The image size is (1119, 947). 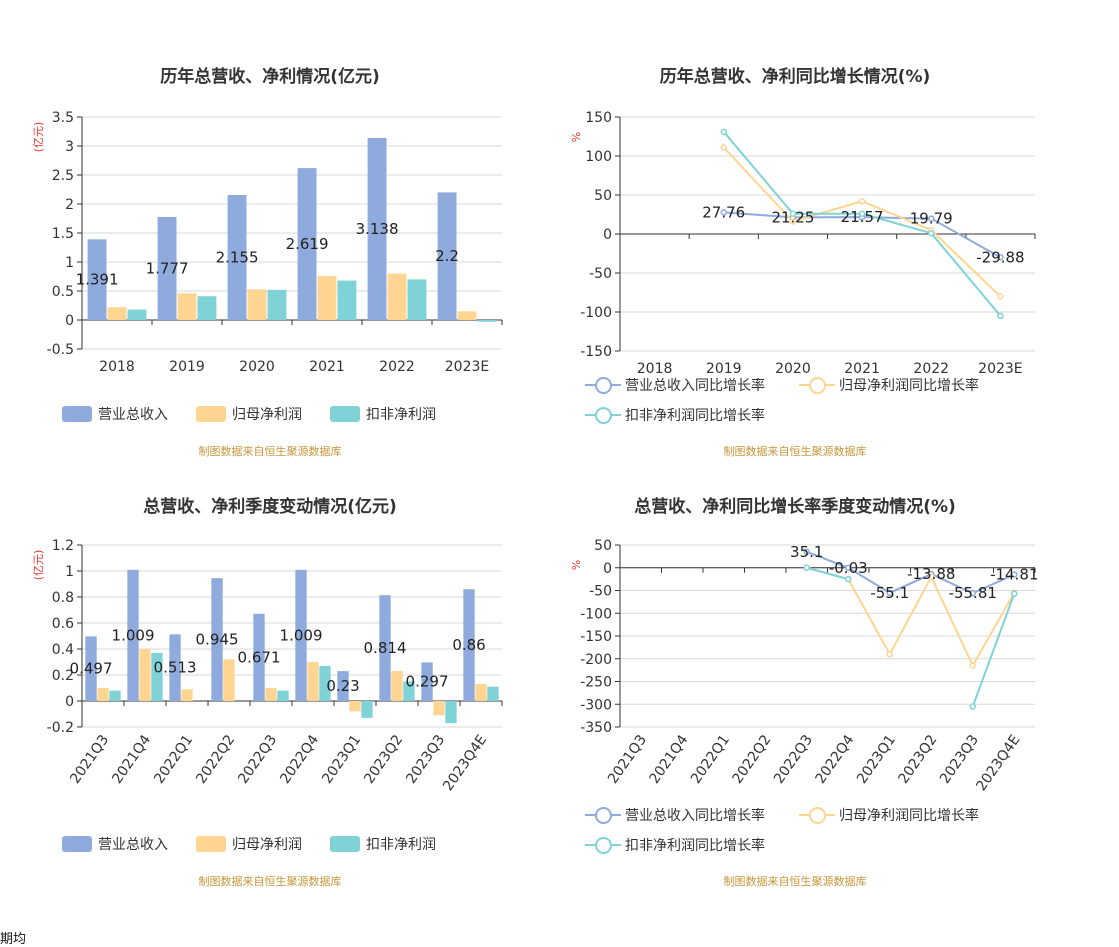 I want to click on x-tick-label: 2022Q4, so click(x=299, y=759).